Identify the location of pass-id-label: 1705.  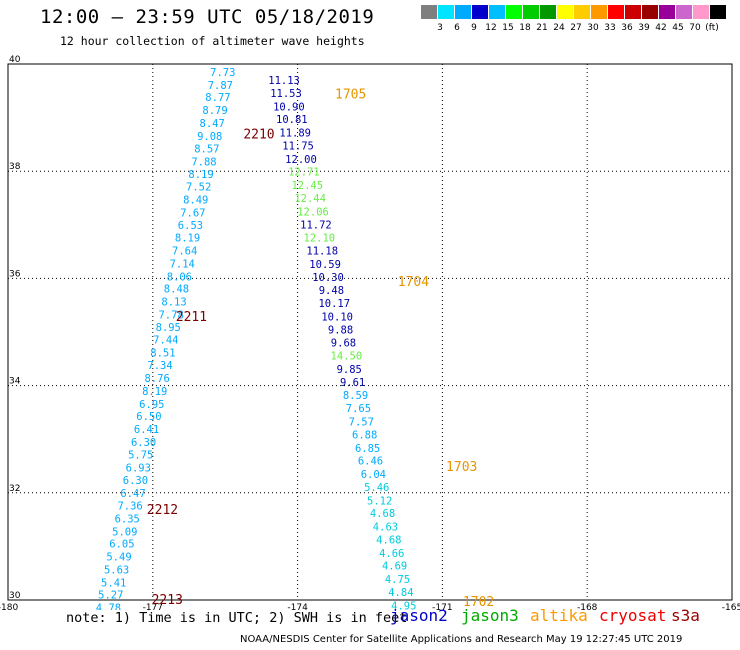
(350, 94).